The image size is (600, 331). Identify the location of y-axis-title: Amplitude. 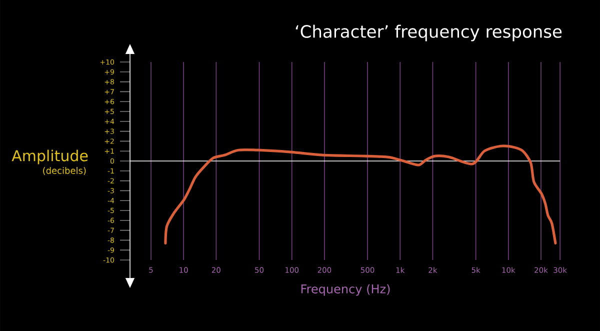
(50, 157).